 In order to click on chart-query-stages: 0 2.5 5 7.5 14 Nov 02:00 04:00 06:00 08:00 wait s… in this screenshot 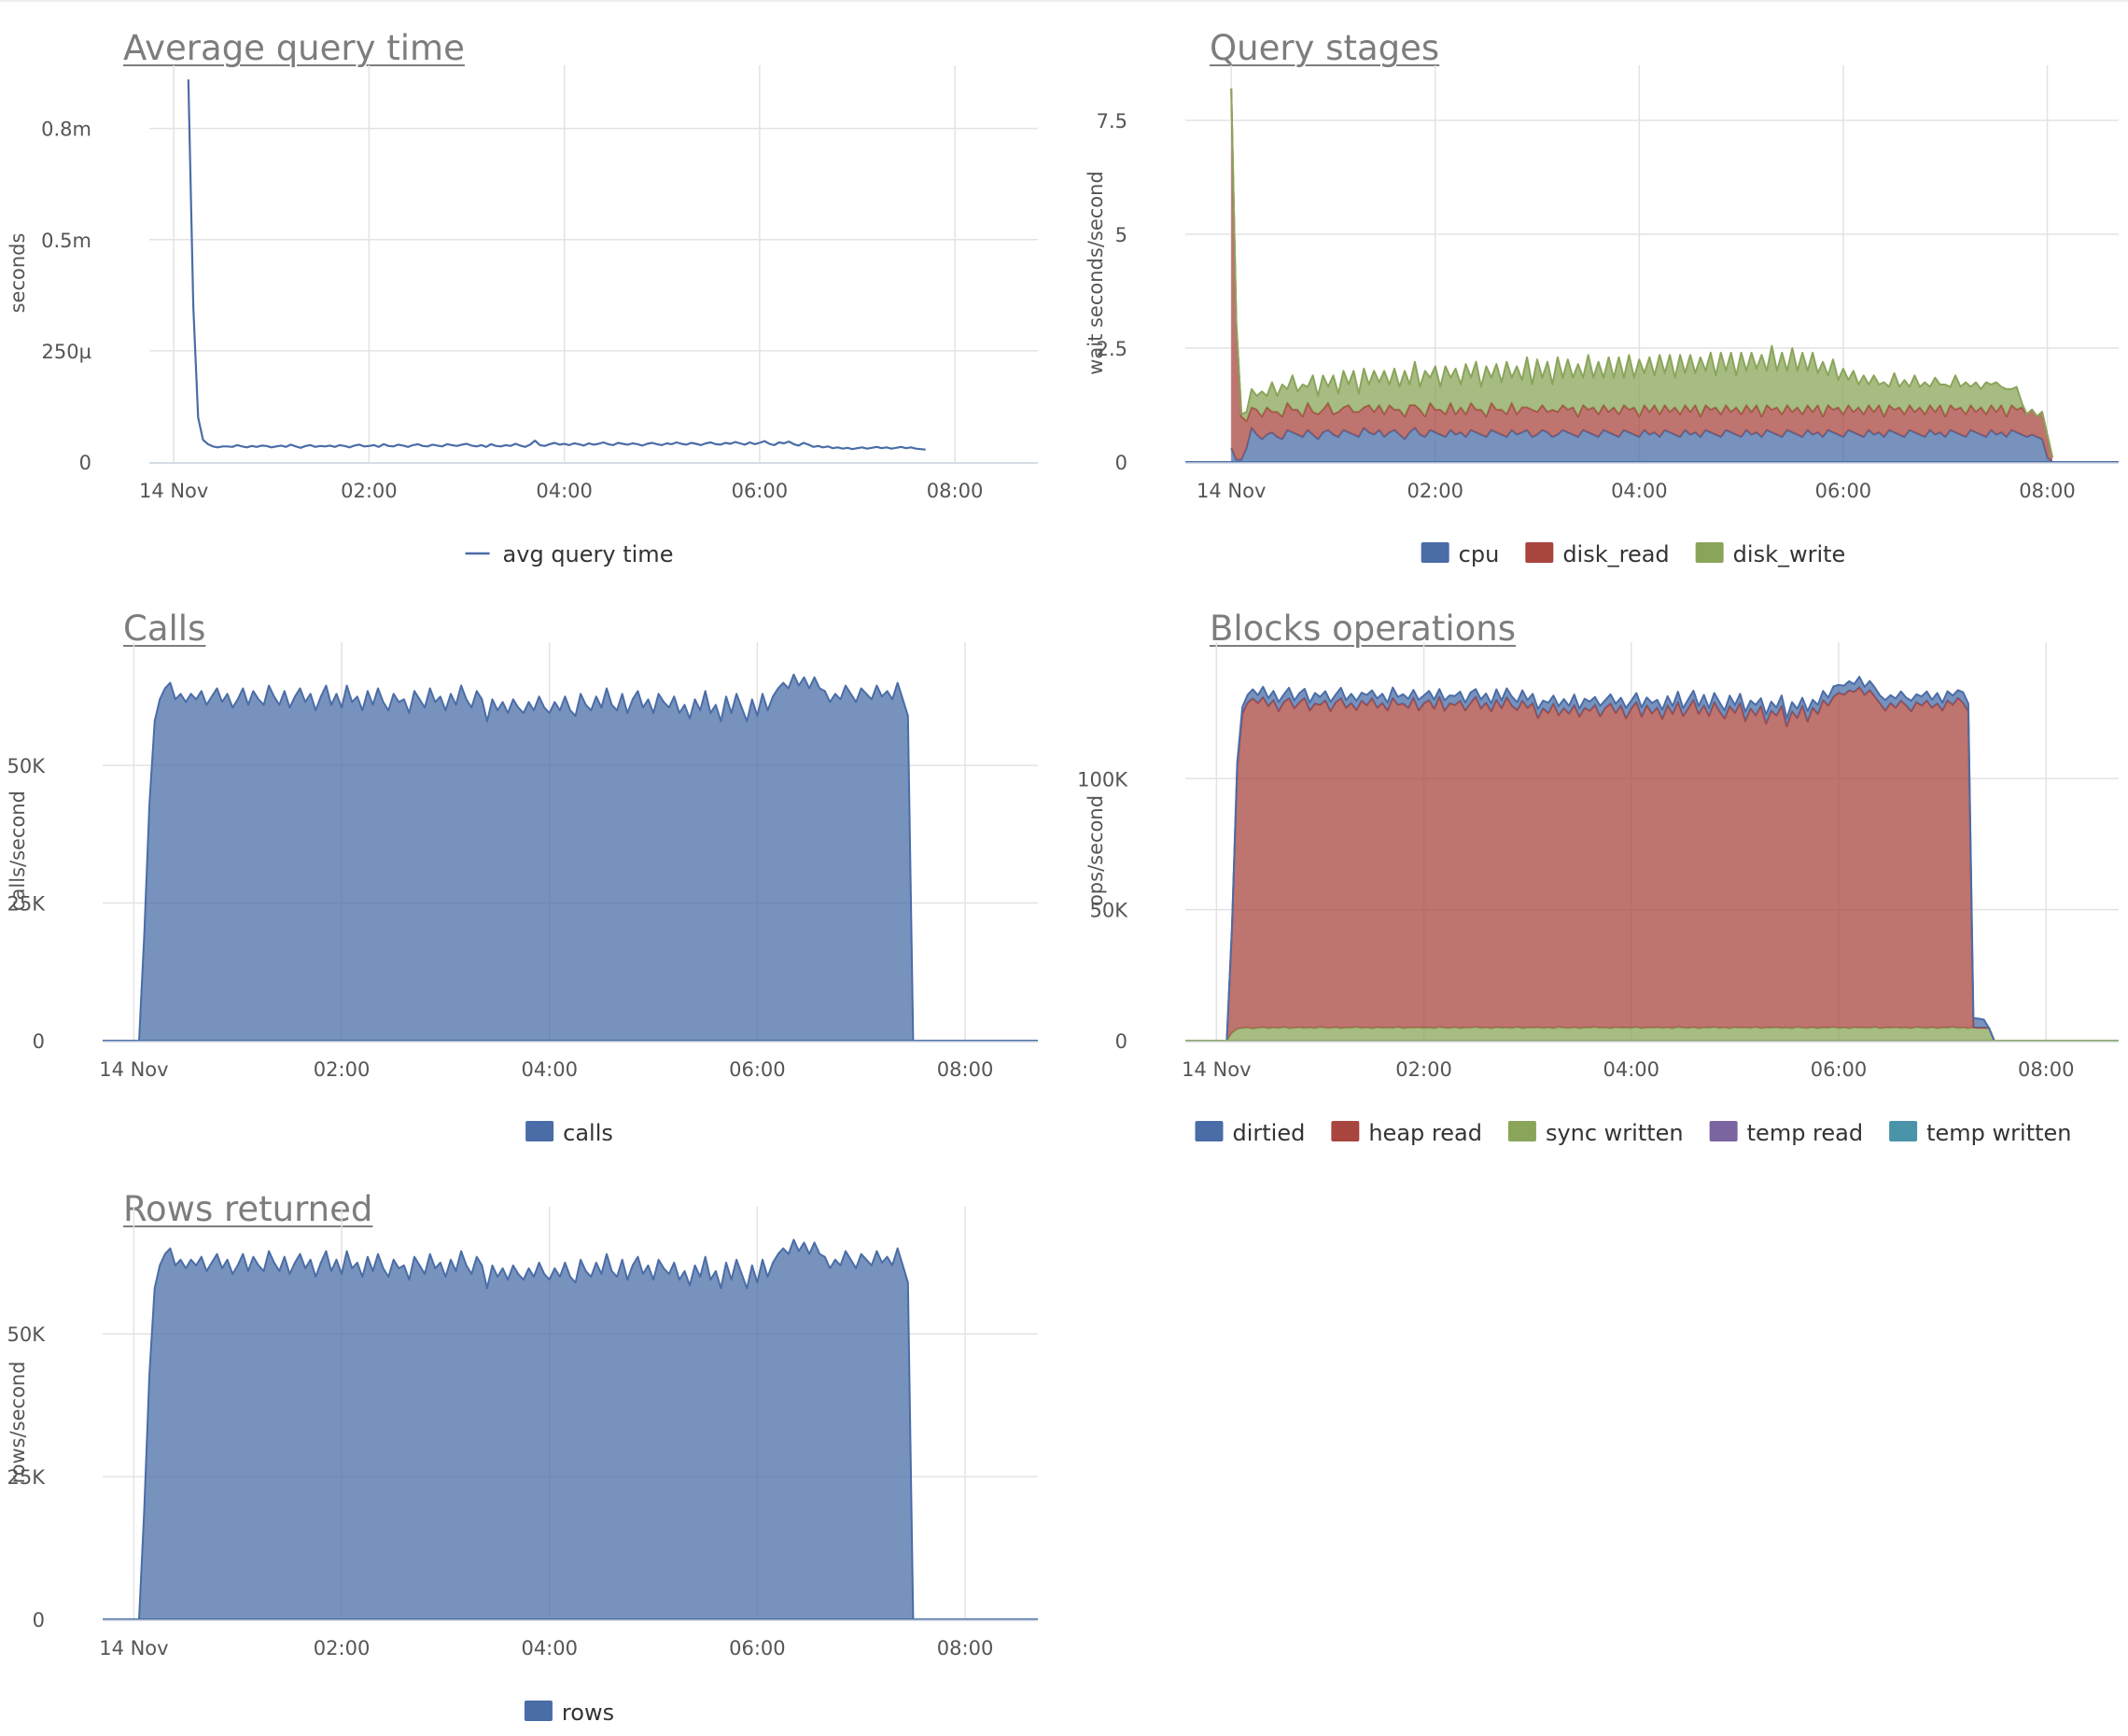, I will do `click(1602, 316)`.